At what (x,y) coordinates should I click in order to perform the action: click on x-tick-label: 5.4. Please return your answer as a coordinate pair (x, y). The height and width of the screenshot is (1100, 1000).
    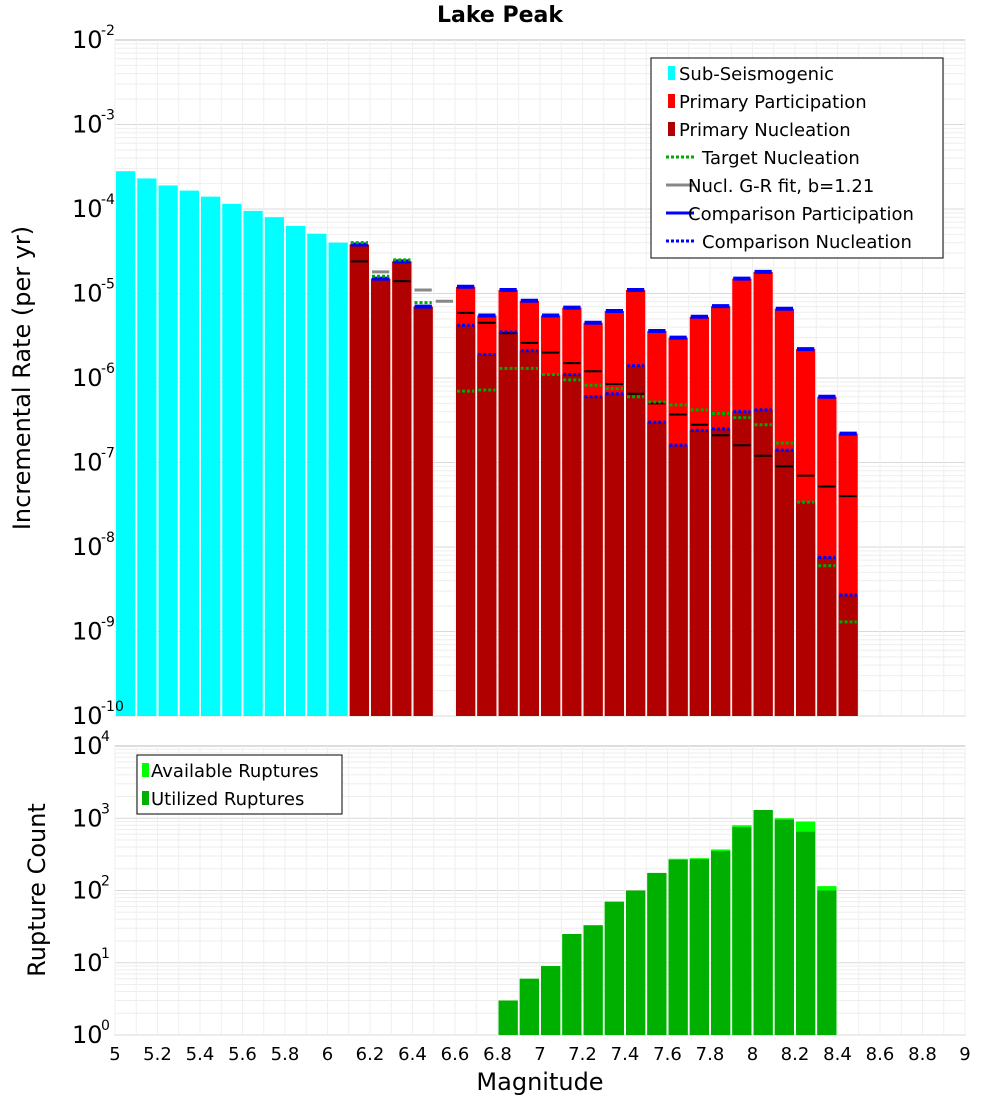
    Looking at the image, I should click on (200, 1054).